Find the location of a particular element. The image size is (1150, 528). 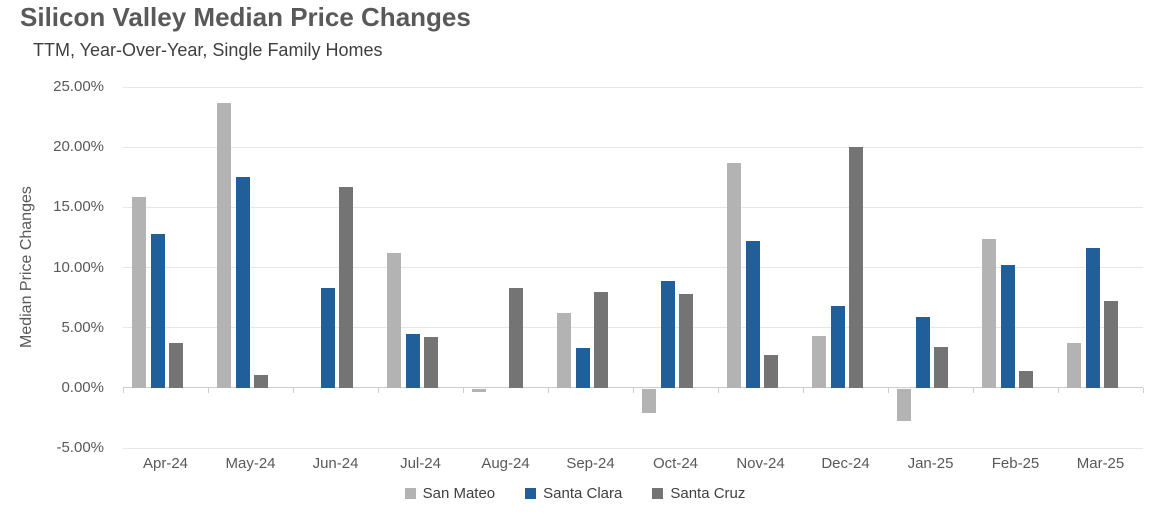

x-tick-label: Jan-25 is located at coordinates (930, 463).